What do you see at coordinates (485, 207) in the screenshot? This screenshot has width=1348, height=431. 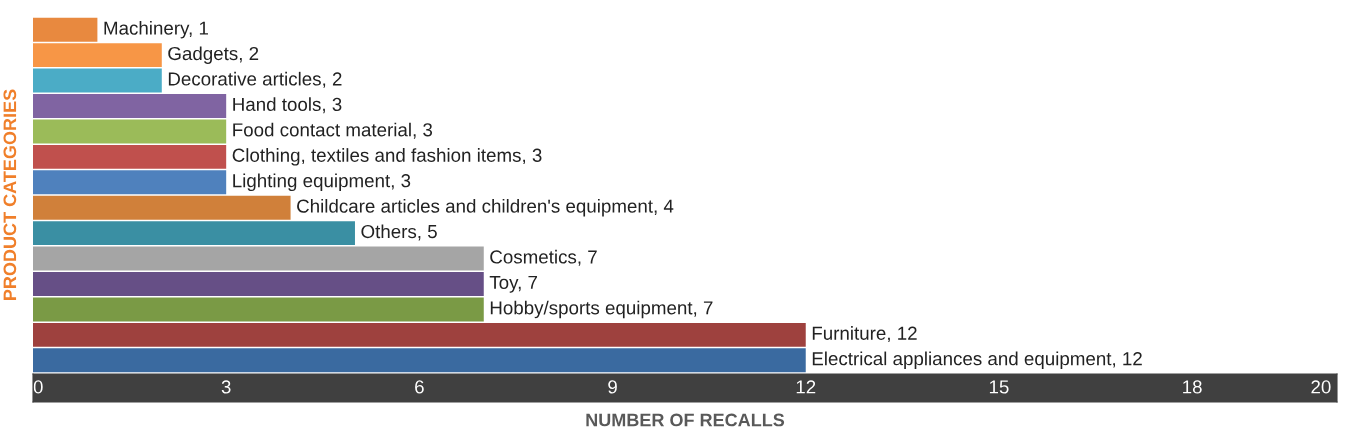 I see `data-label: Childcare articles and children's equipment, 4` at bounding box center [485, 207].